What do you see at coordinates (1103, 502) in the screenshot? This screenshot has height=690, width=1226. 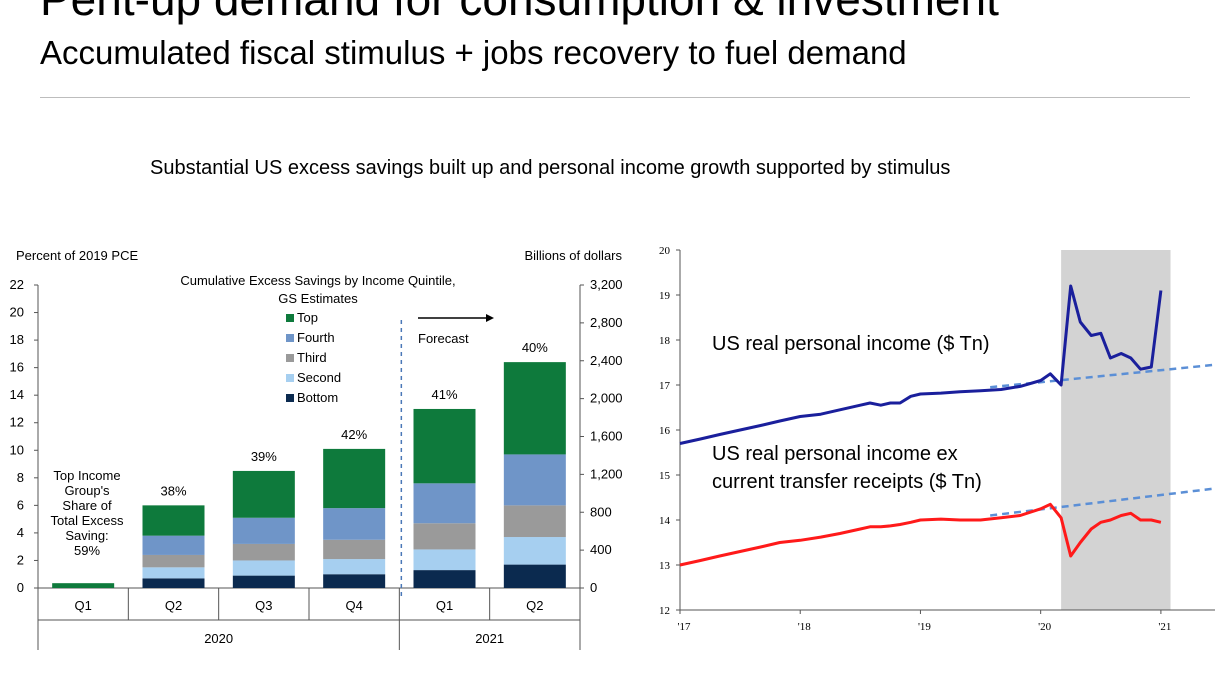 I see `trend-line` at bounding box center [1103, 502].